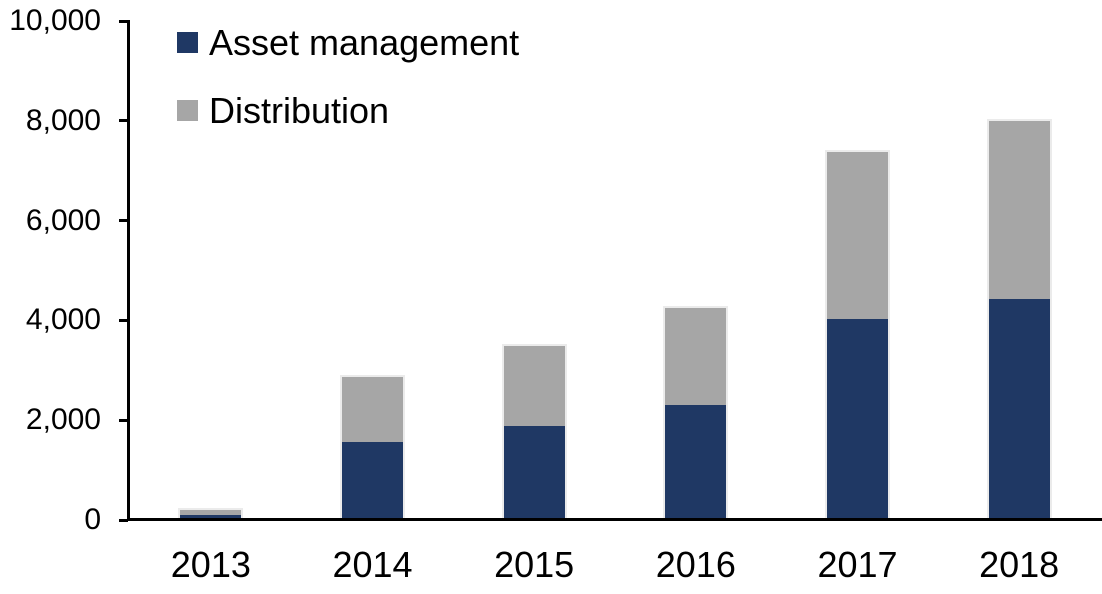 This screenshot has width=1102, height=594. What do you see at coordinates (857, 564) in the screenshot?
I see `x-tick-label: 2017` at bounding box center [857, 564].